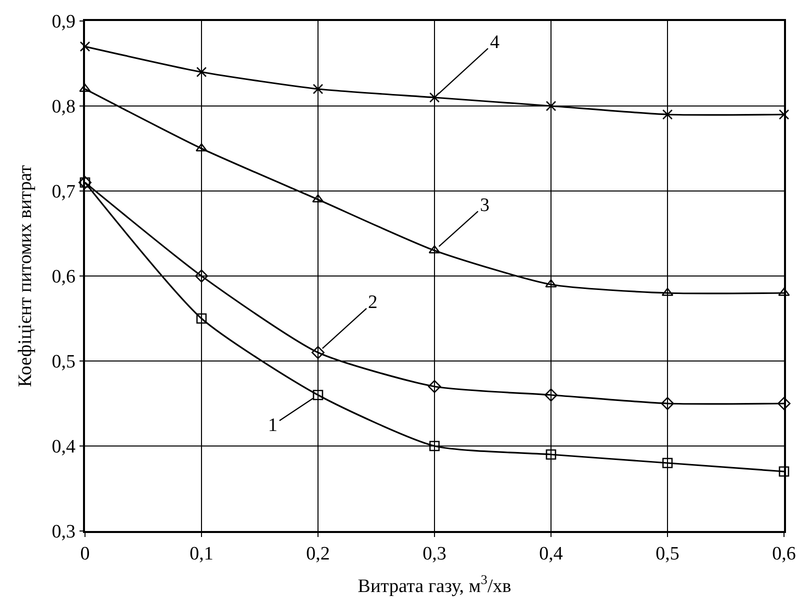 Image resolution: width=809 pixels, height=605 pixels. Describe the element at coordinates (64, 277) in the screenshot. I see `y-tick-label: 0,6` at that location.